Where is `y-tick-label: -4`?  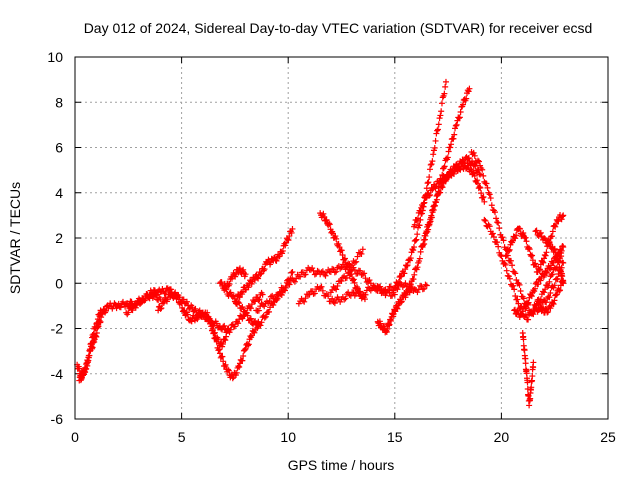
y-tick-label: -4 is located at coordinates (57, 374).